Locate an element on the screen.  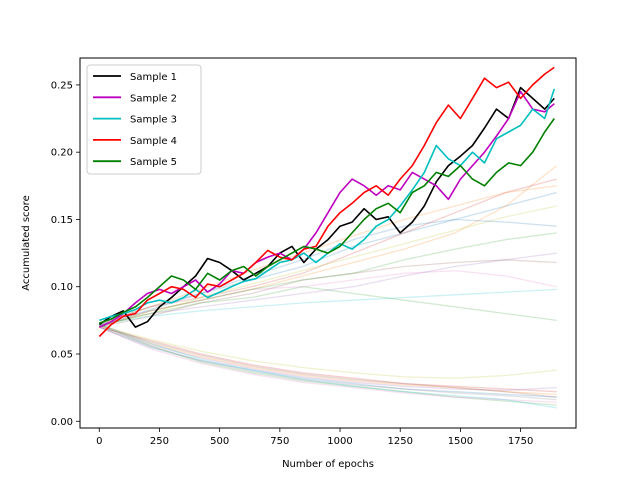
y-tick-label: 0.20 is located at coordinates (62, 153).